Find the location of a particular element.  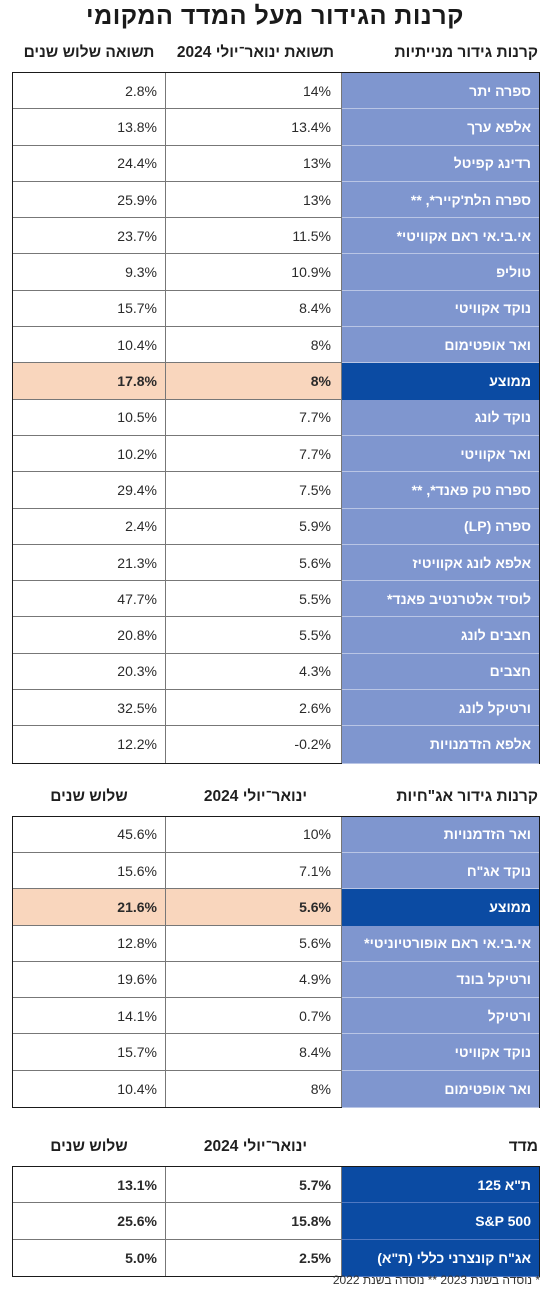

equity-fund-name: חצבים לונג is located at coordinates (440, 635).